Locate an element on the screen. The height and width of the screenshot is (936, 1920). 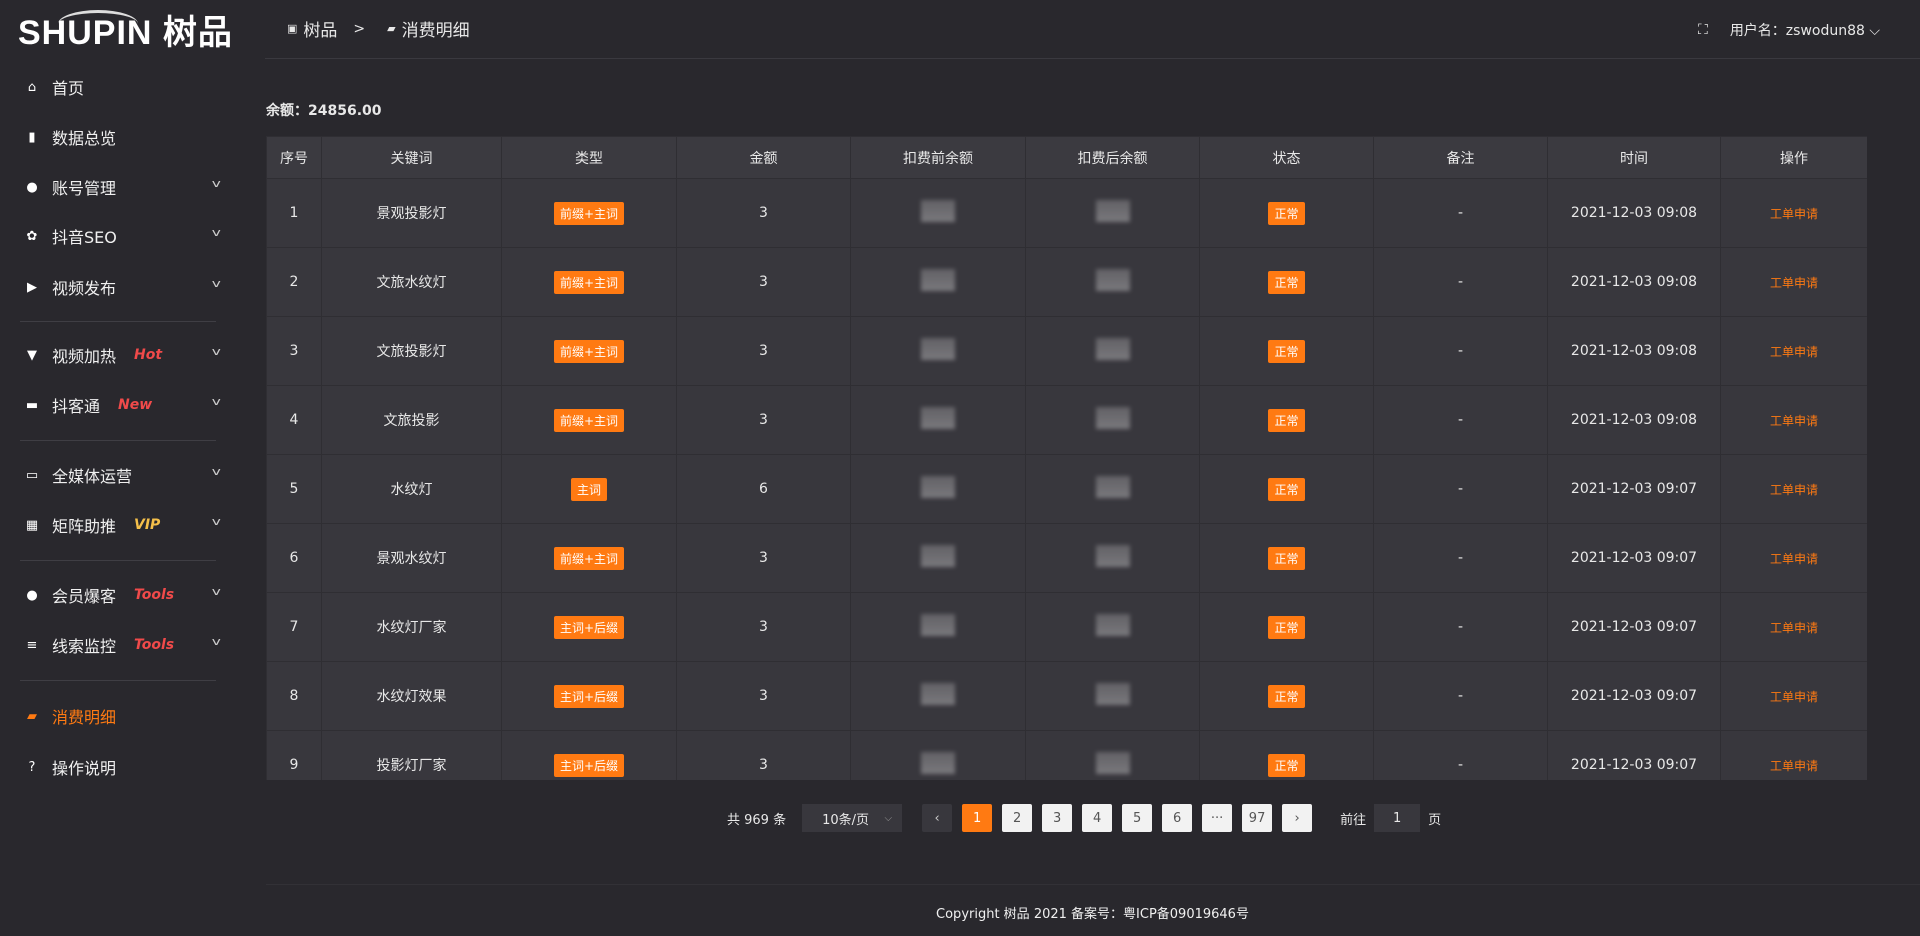
page-button: 2 is located at coordinates (1017, 818).